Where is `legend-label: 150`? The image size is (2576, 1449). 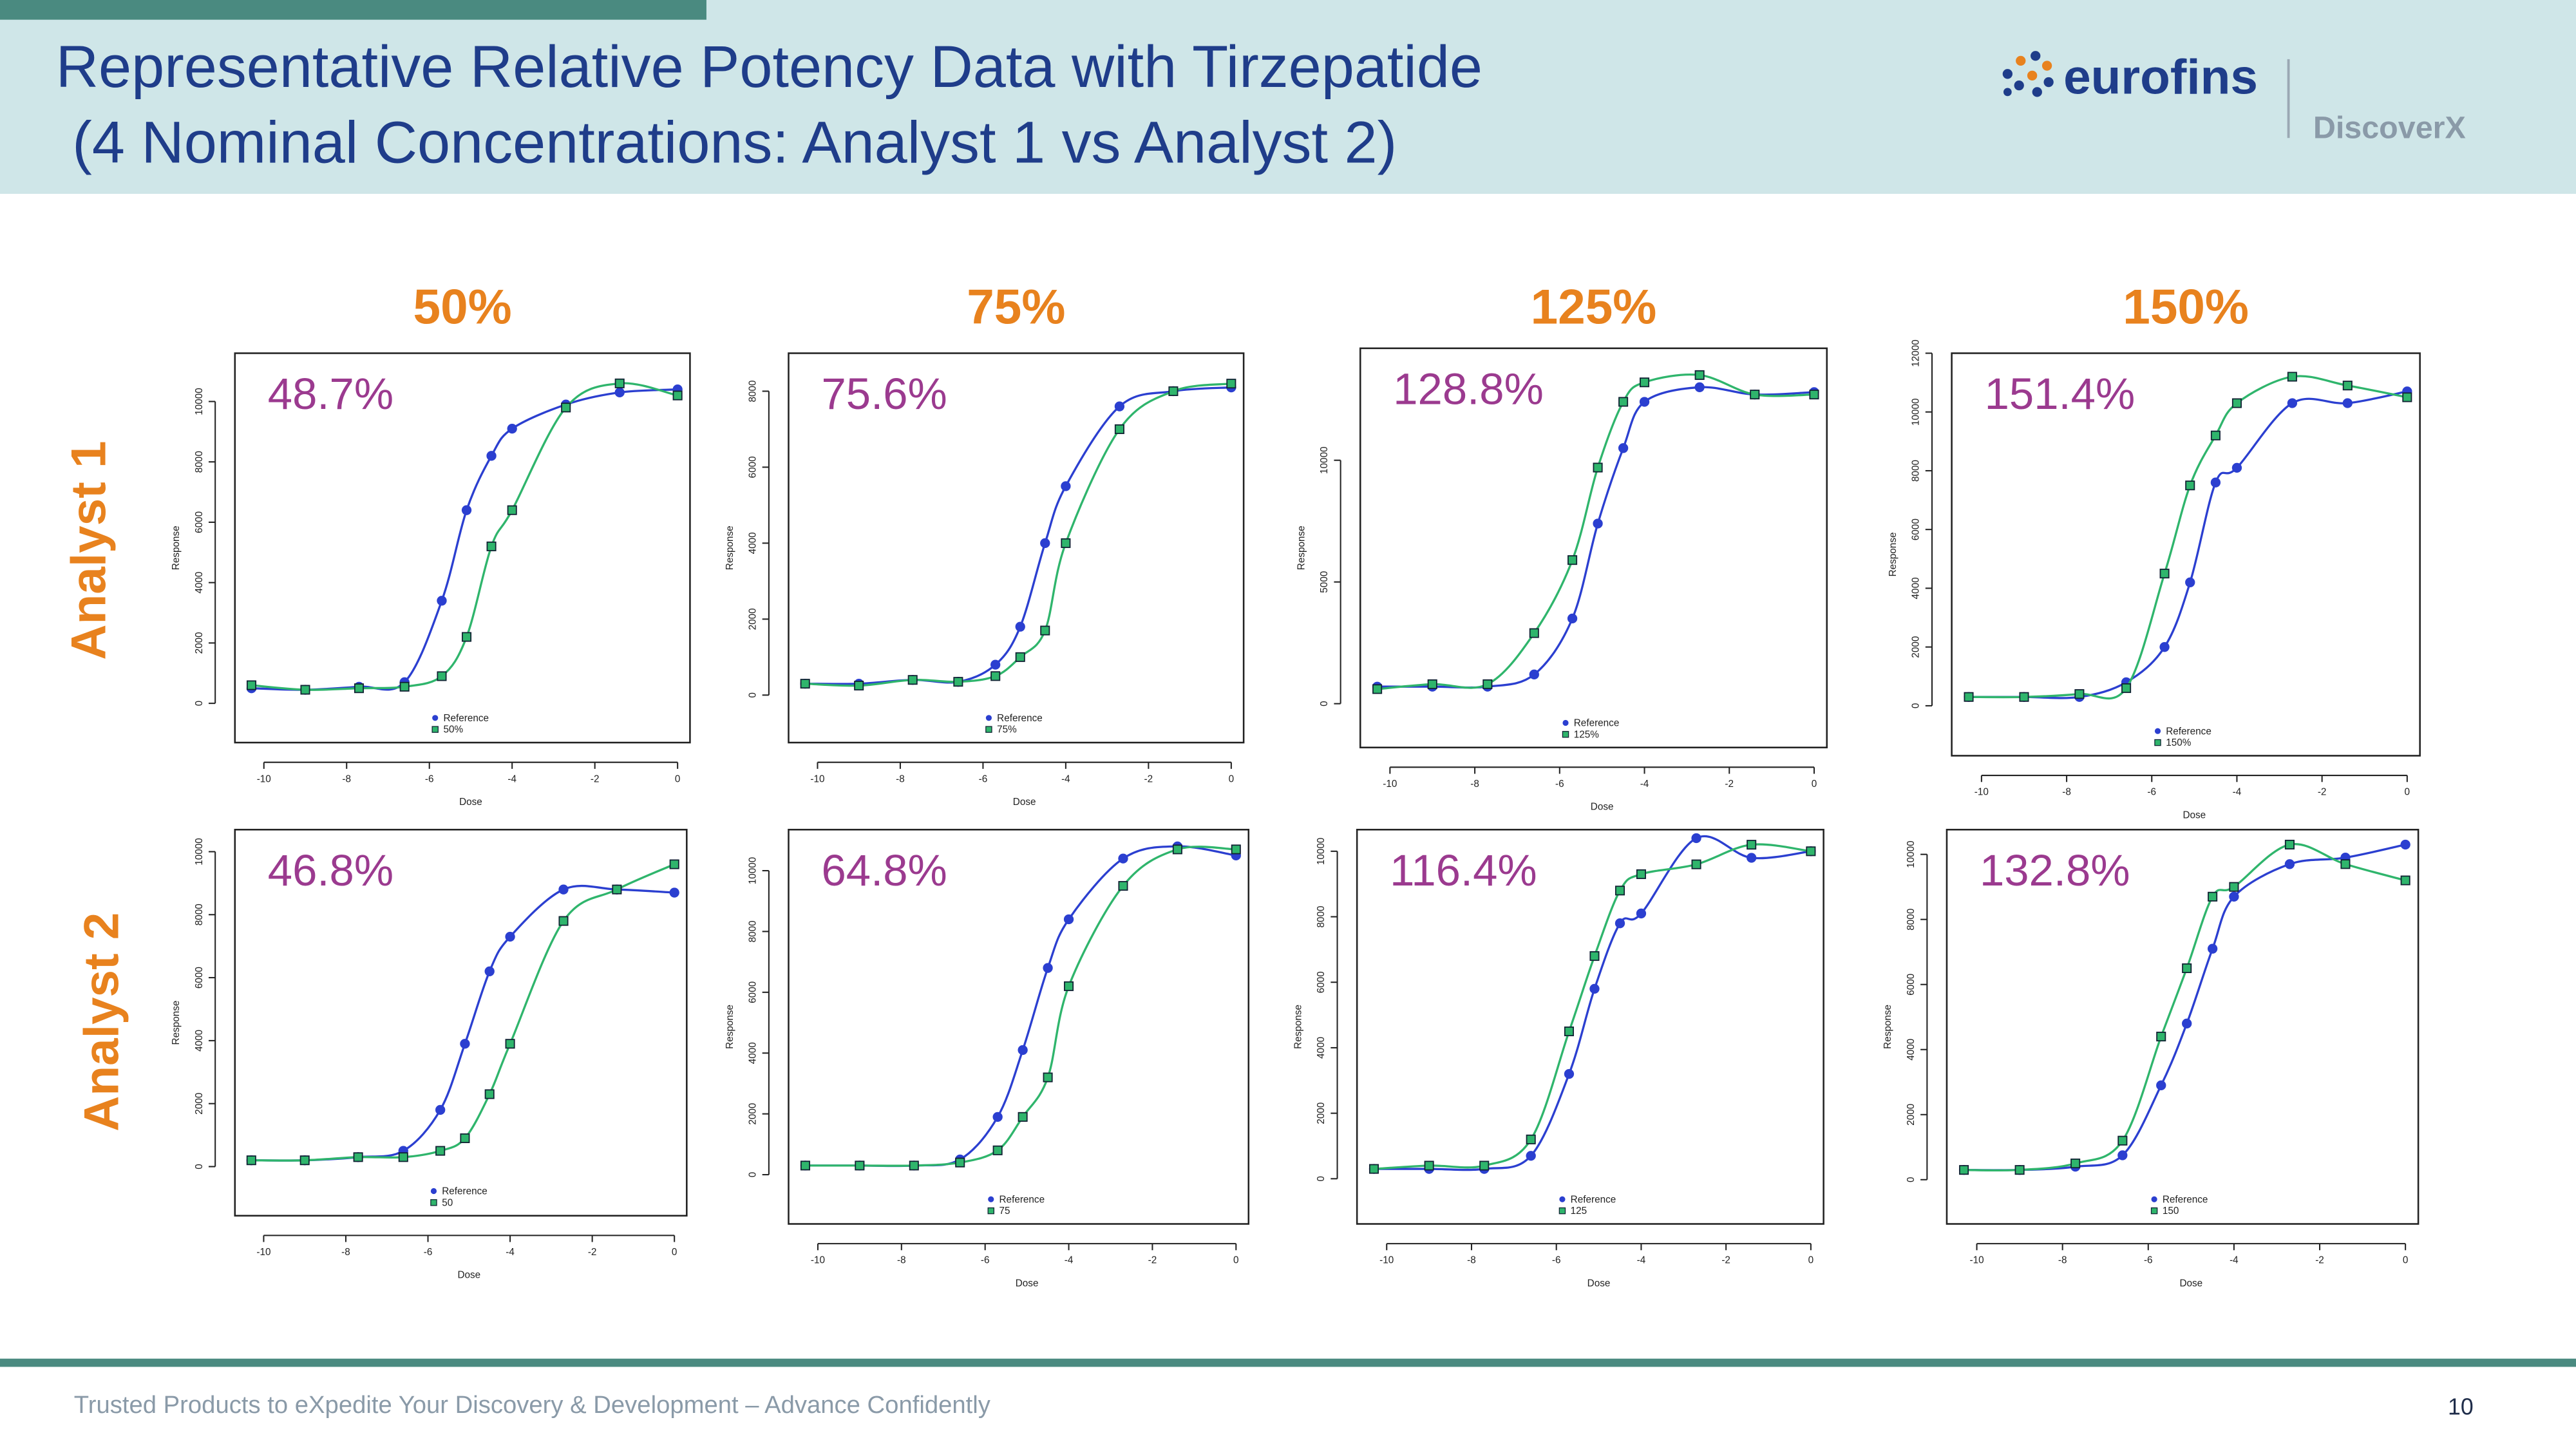 legend-label: 150 is located at coordinates (2171, 1211).